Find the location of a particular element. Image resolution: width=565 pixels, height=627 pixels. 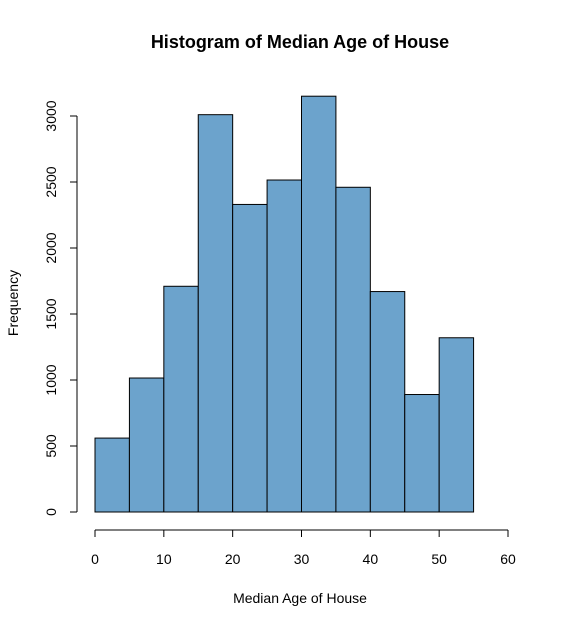

chart-title: Histogram of Median Age of House is located at coordinates (300, 42).